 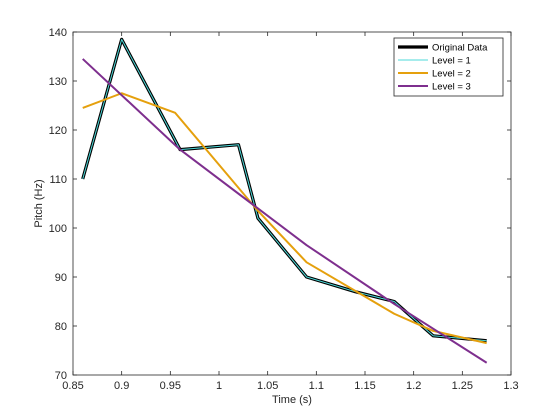 I want to click on legend-entry-level-3-label: Level = 3, so click(x=451, y=87).